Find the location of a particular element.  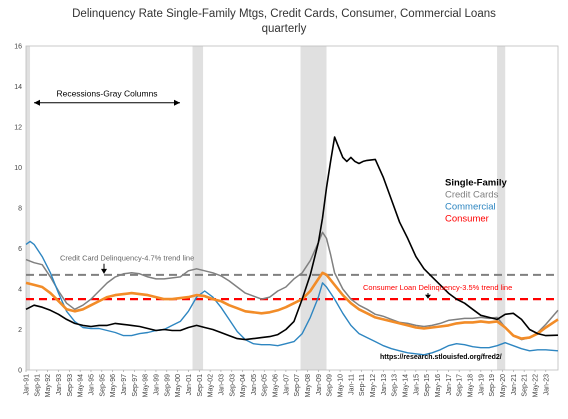

legend-entry-credit-cards: Credit Cards is located at coordinates (472, 195).